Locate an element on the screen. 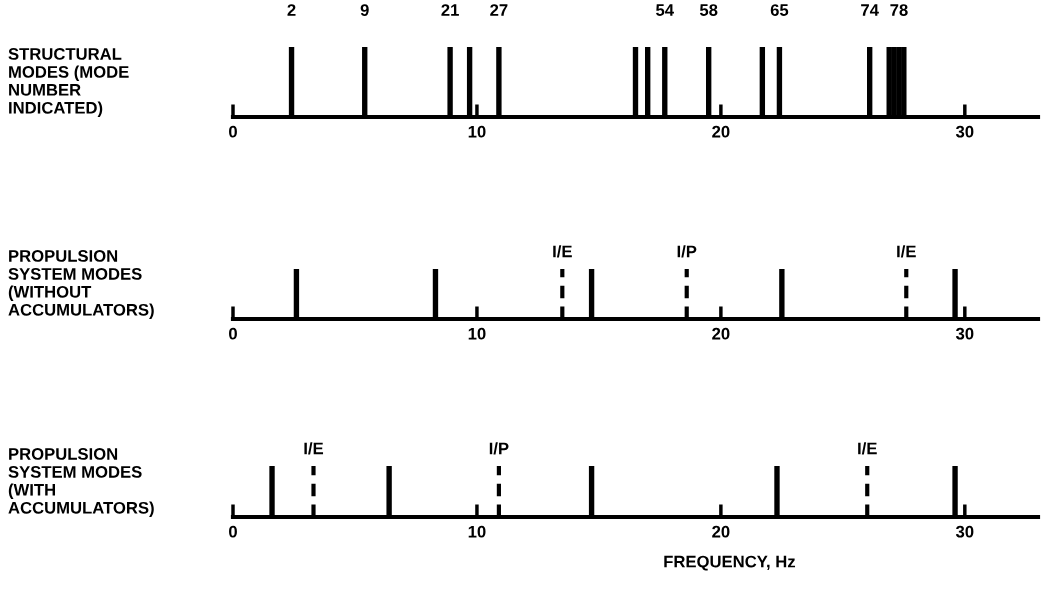 This screenshot has height=600, width=1052. annotation: 27 is located at coordinates (499, 10).